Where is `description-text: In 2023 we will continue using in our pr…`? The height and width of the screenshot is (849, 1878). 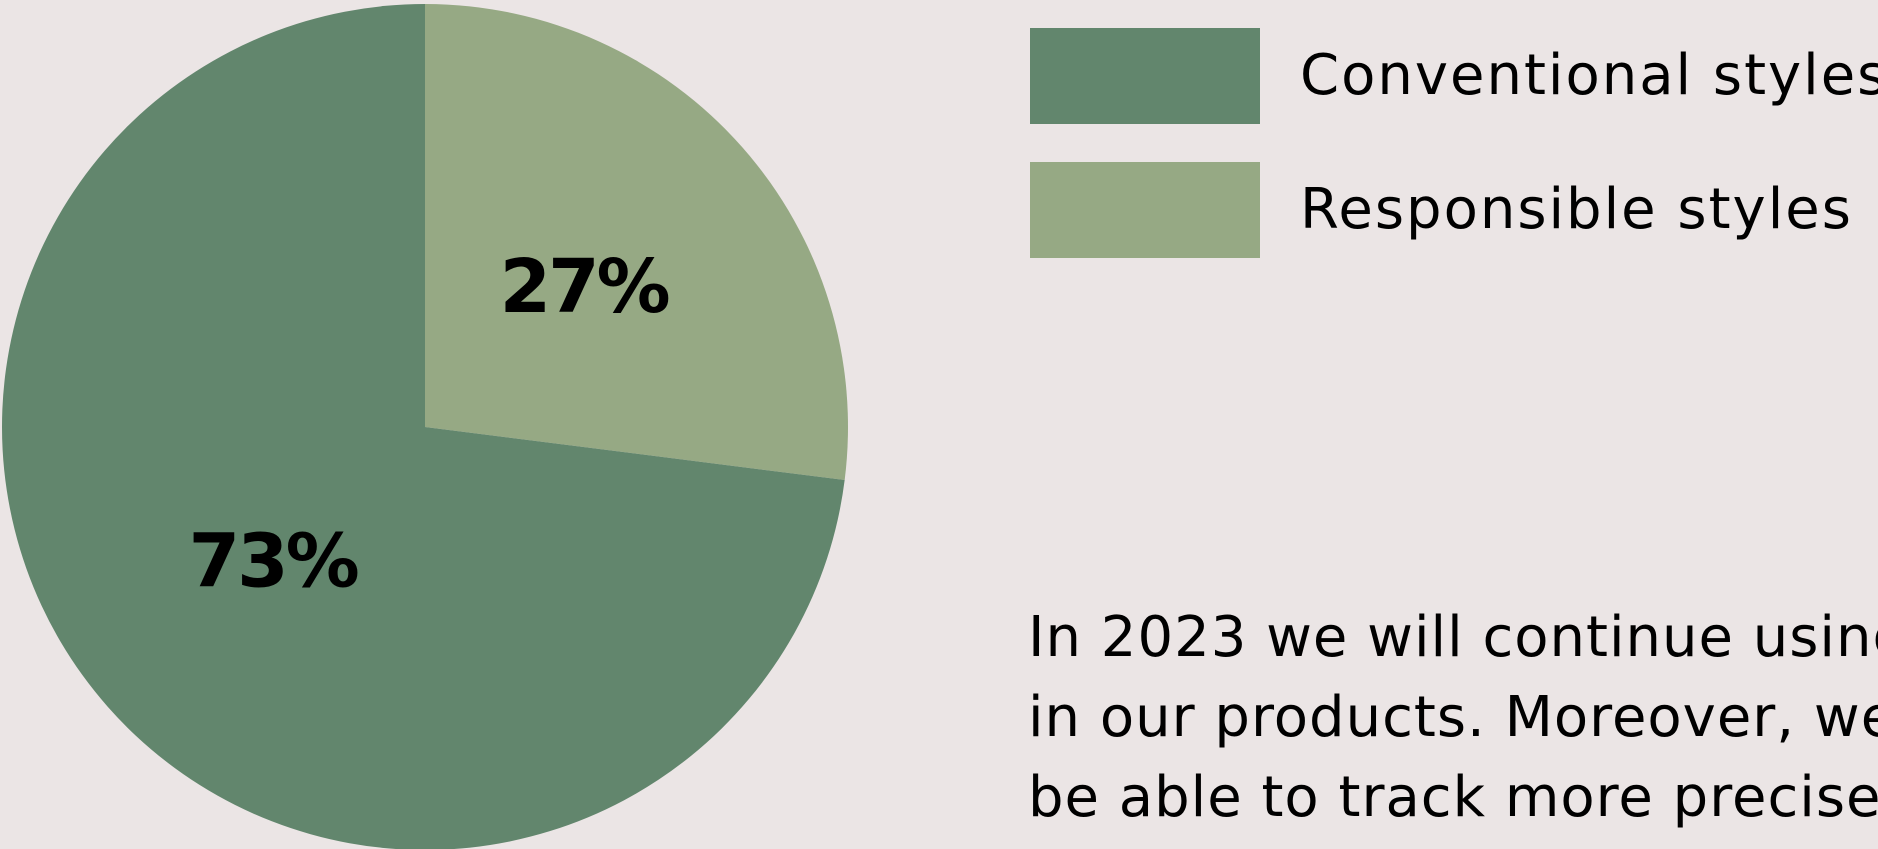 description-text: In 2023 we will continue using in our pr… is located at coordinates (1453, 718).